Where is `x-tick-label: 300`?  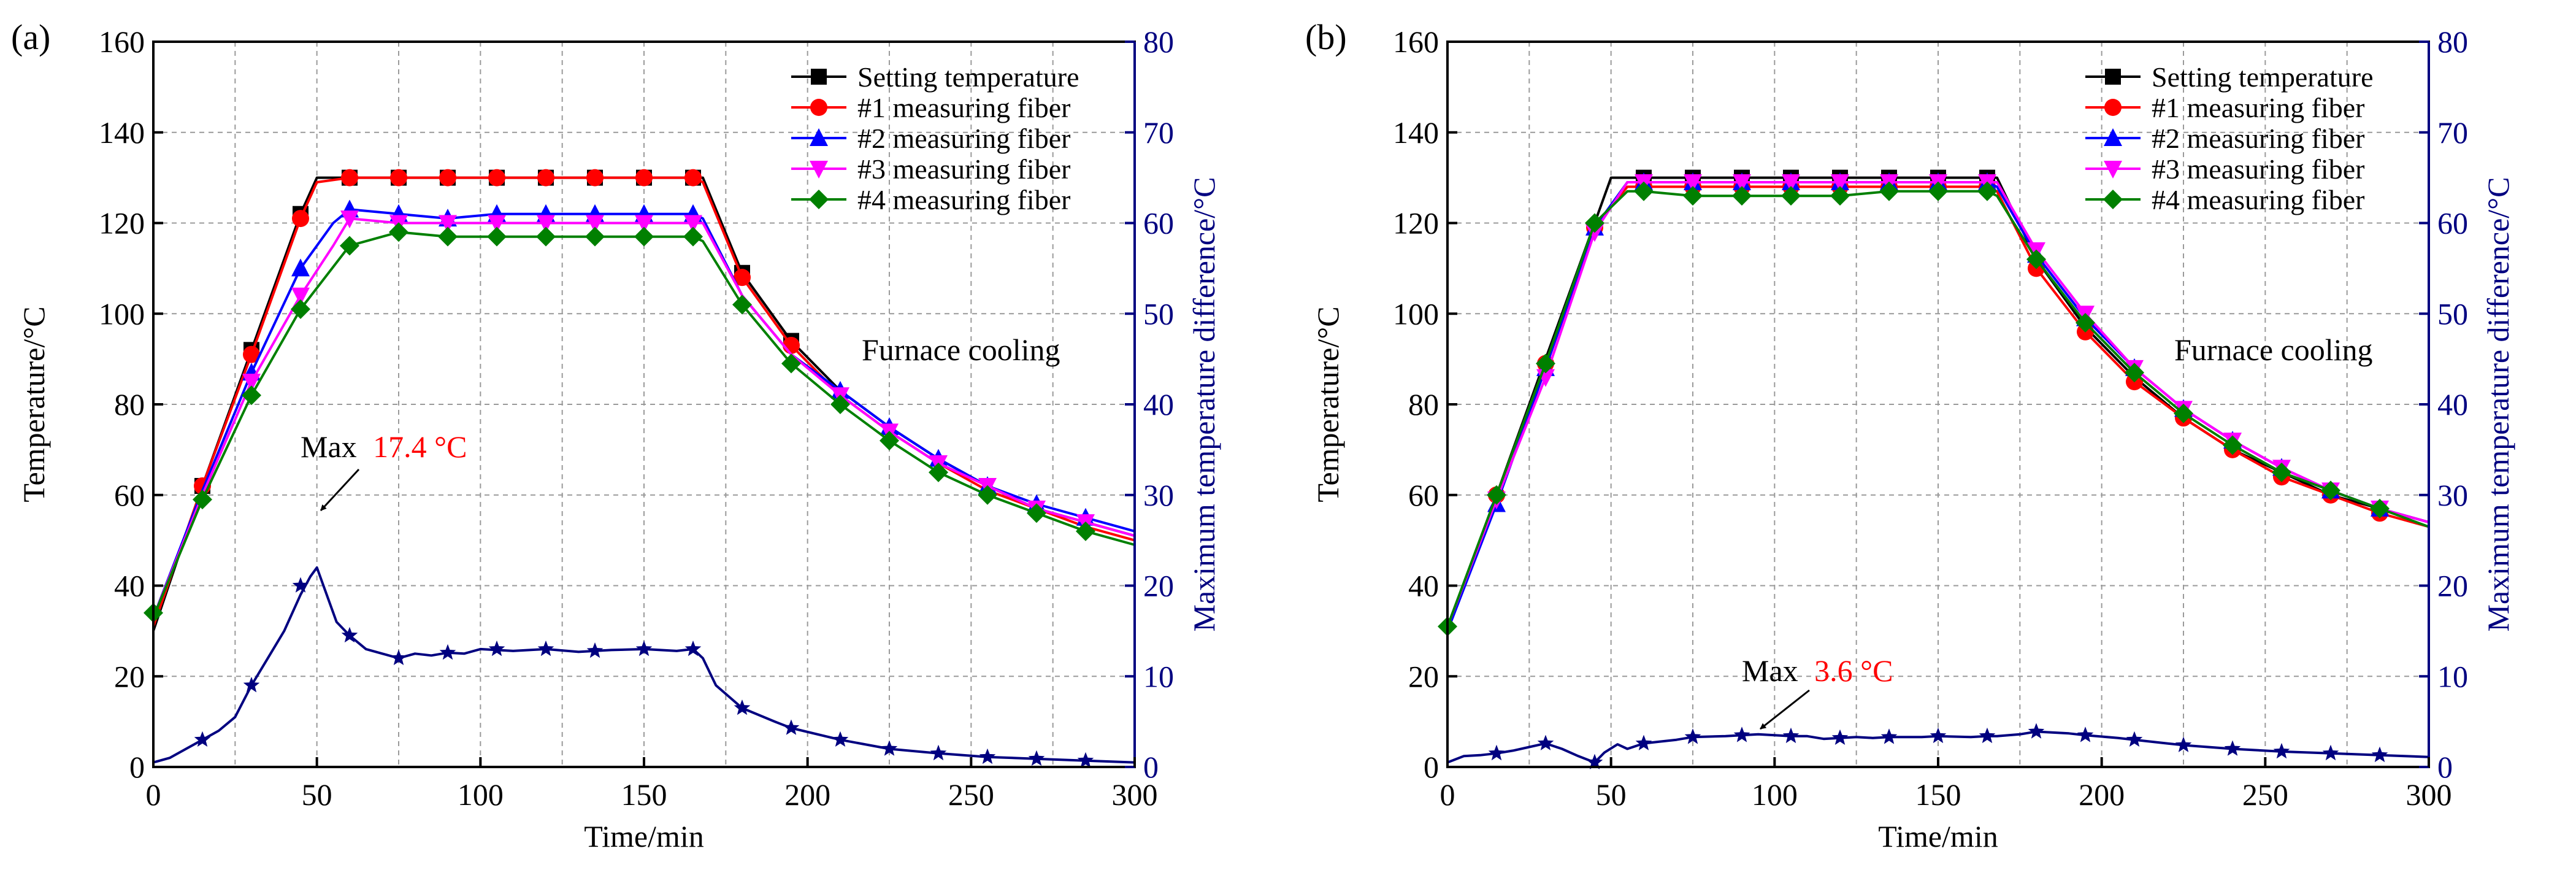
x-tick-label: 300 is located at coordinates (1135, 794).